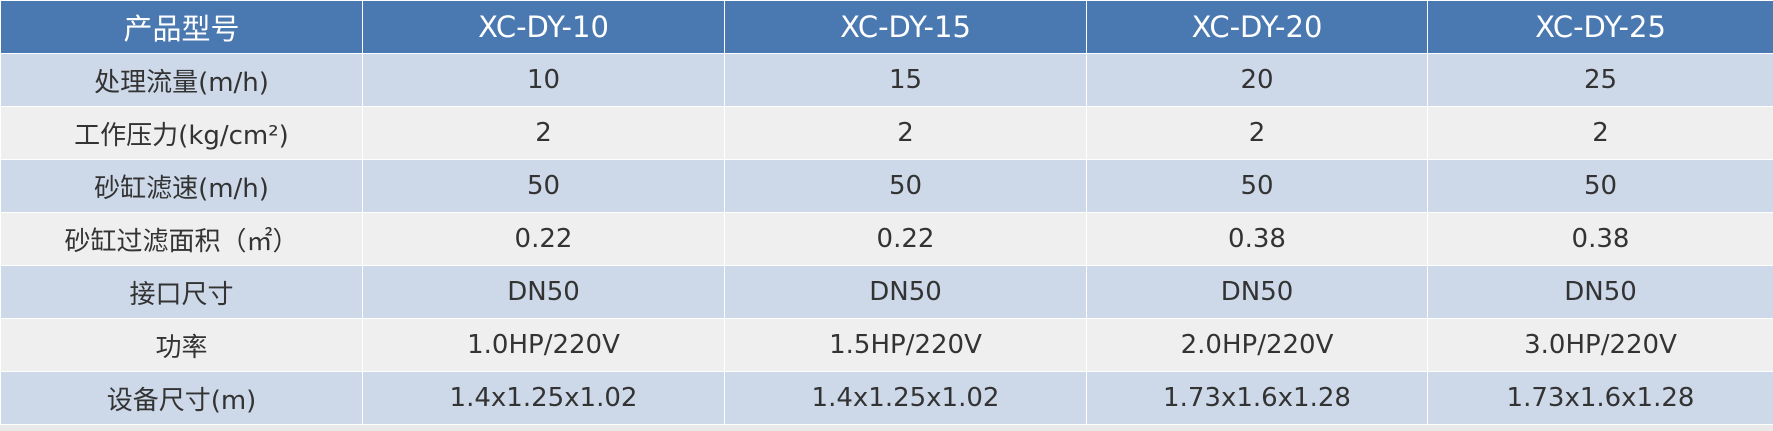 The width and height of the screenshot is (1773, 431). I want to click on table-cell: 20, so click(1257, 80).